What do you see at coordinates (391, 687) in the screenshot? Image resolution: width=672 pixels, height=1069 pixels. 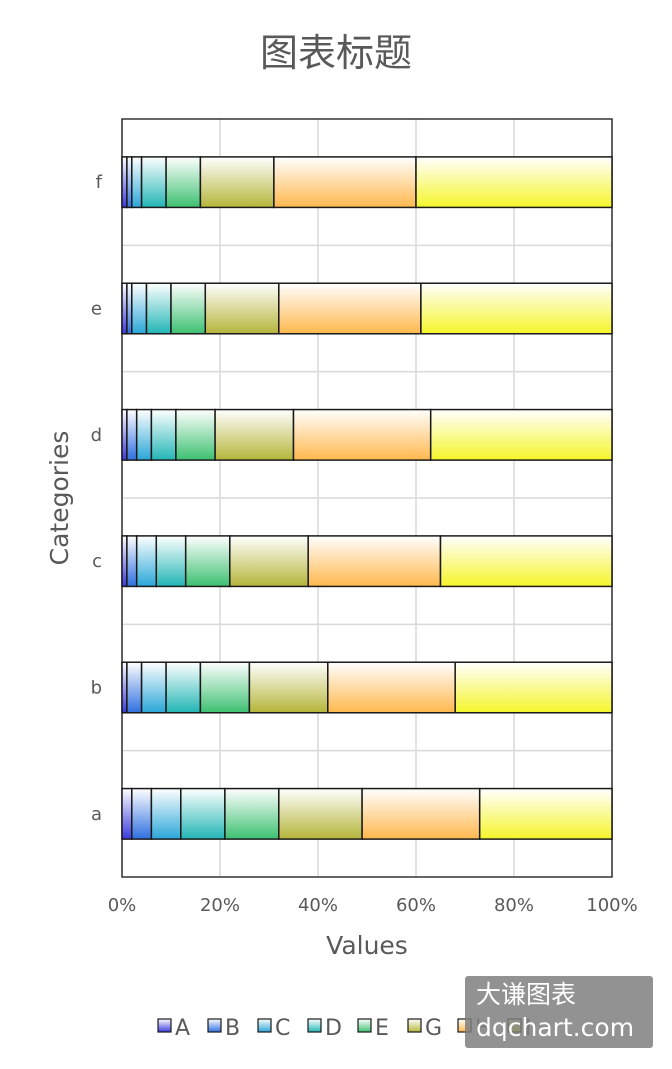 I see `bar-segment-b-H` at bounding box center [391, 687].